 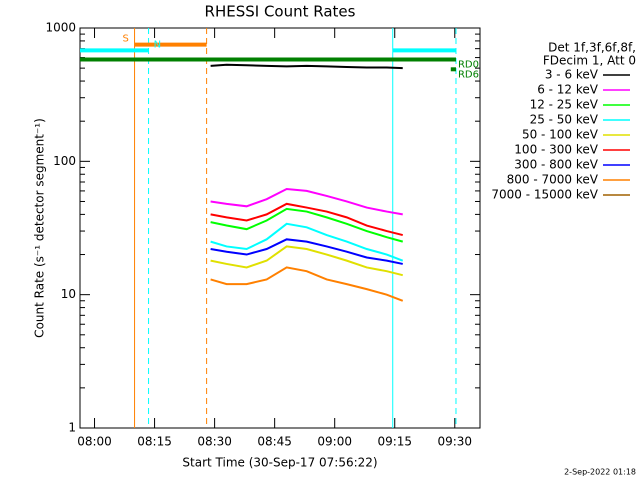 I want to click on legend-label: 300 - 800 keV, so click(x=556, y=165).